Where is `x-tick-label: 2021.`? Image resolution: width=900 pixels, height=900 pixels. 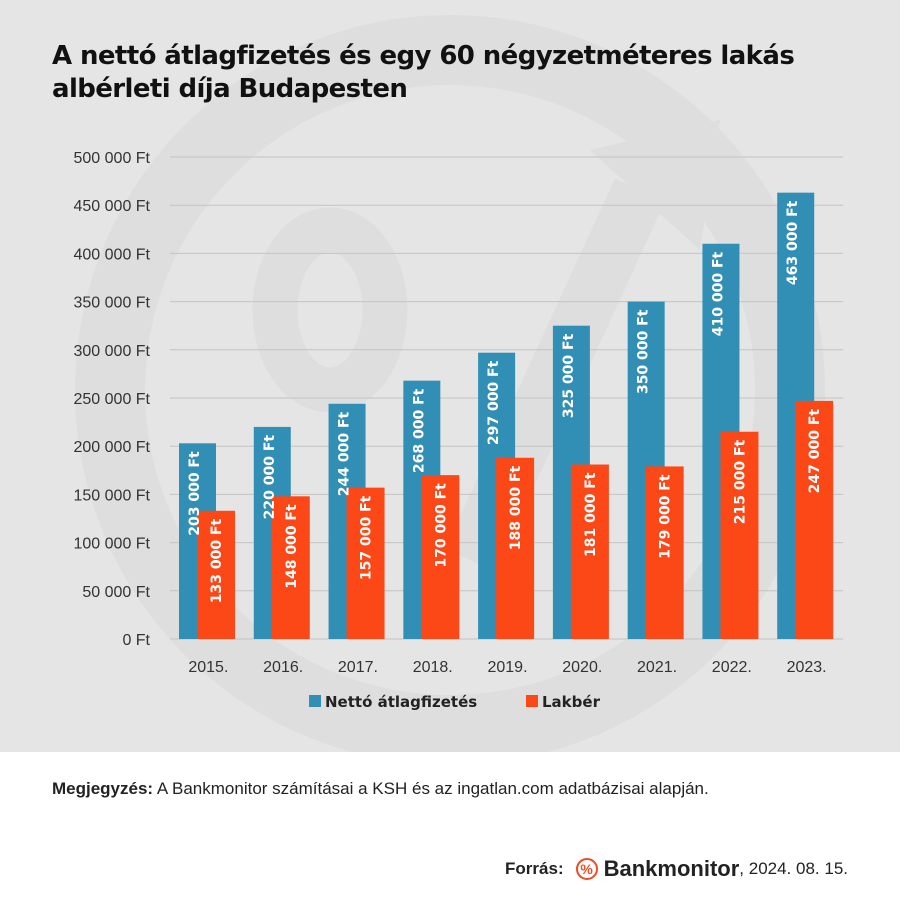
x-tick-label: 2021. is located at coordinates (657, 667).